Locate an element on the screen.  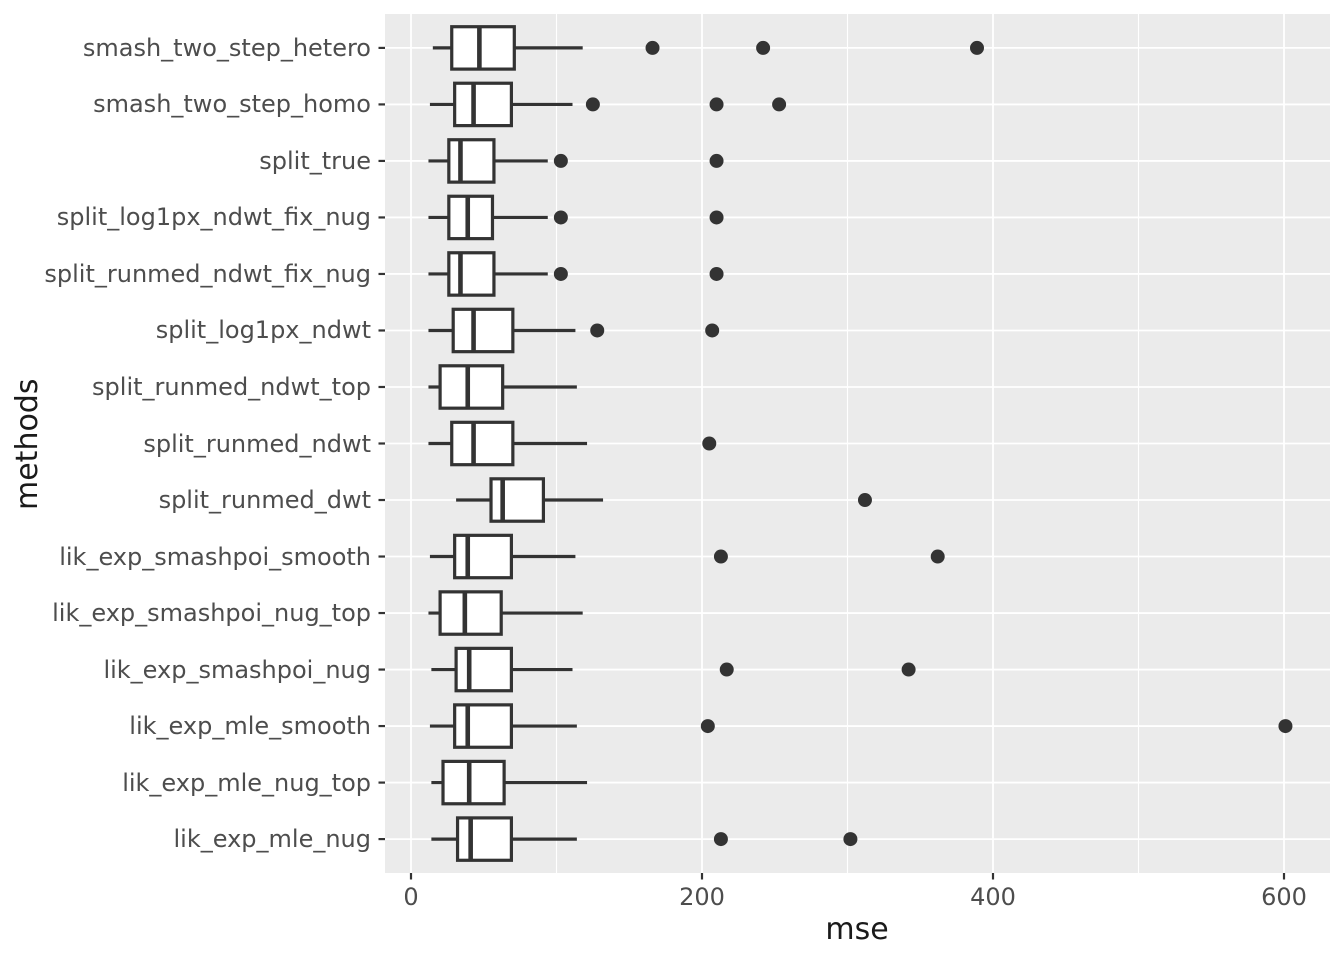
y-tick-label: smash_two_step_hetero is located at coordinates (226, 47).